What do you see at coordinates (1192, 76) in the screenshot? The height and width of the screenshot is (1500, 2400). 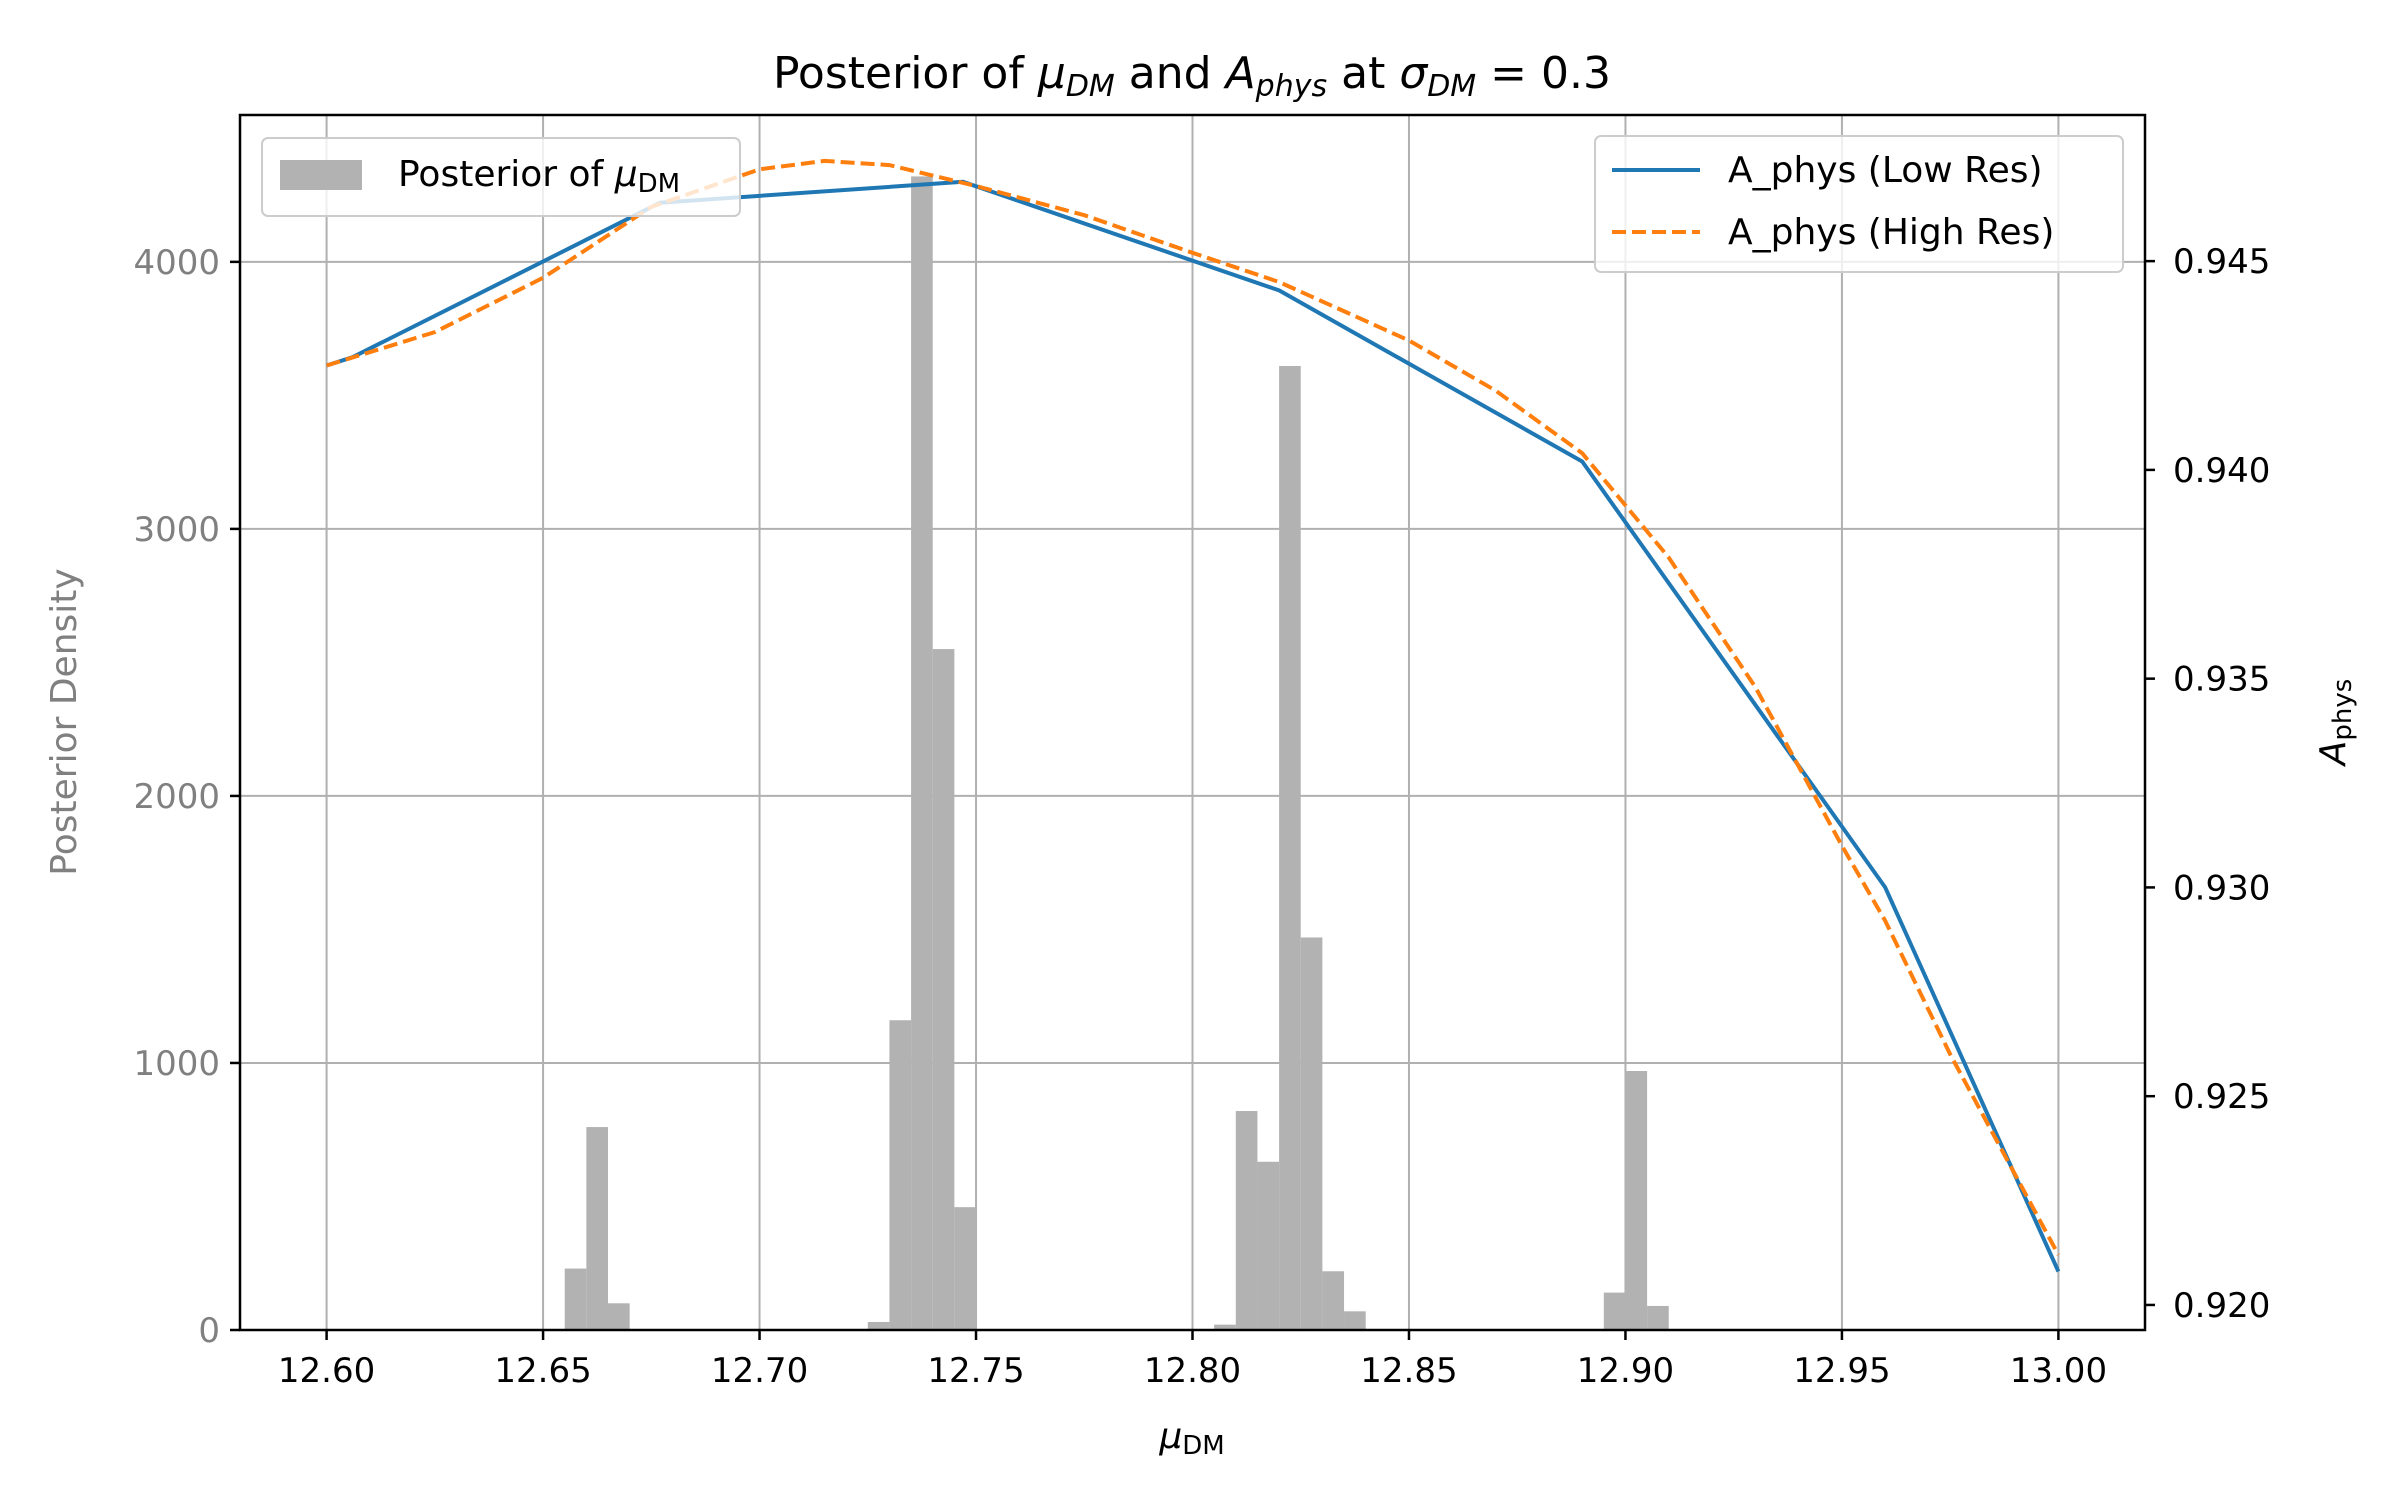 I see `chart-title: Posterior of μDM and Aphys at σDM = 0.3` at bounding box center [1192, 76].